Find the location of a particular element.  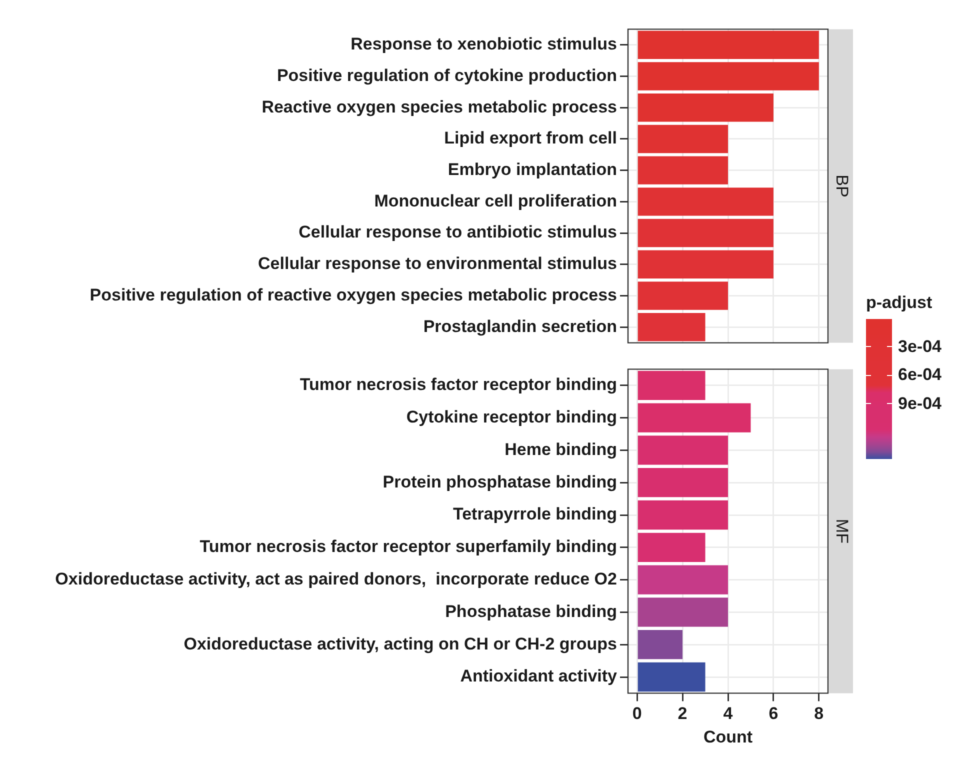

y-tick-label: Cytokine receptor binding is located at coordinates (511, 416).